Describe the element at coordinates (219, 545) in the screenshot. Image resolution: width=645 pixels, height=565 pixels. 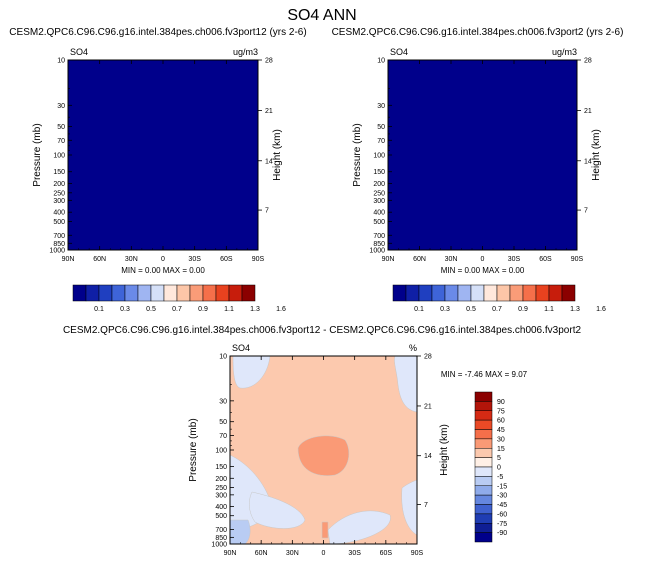
I see `diff-ytick: 1000` at that location.